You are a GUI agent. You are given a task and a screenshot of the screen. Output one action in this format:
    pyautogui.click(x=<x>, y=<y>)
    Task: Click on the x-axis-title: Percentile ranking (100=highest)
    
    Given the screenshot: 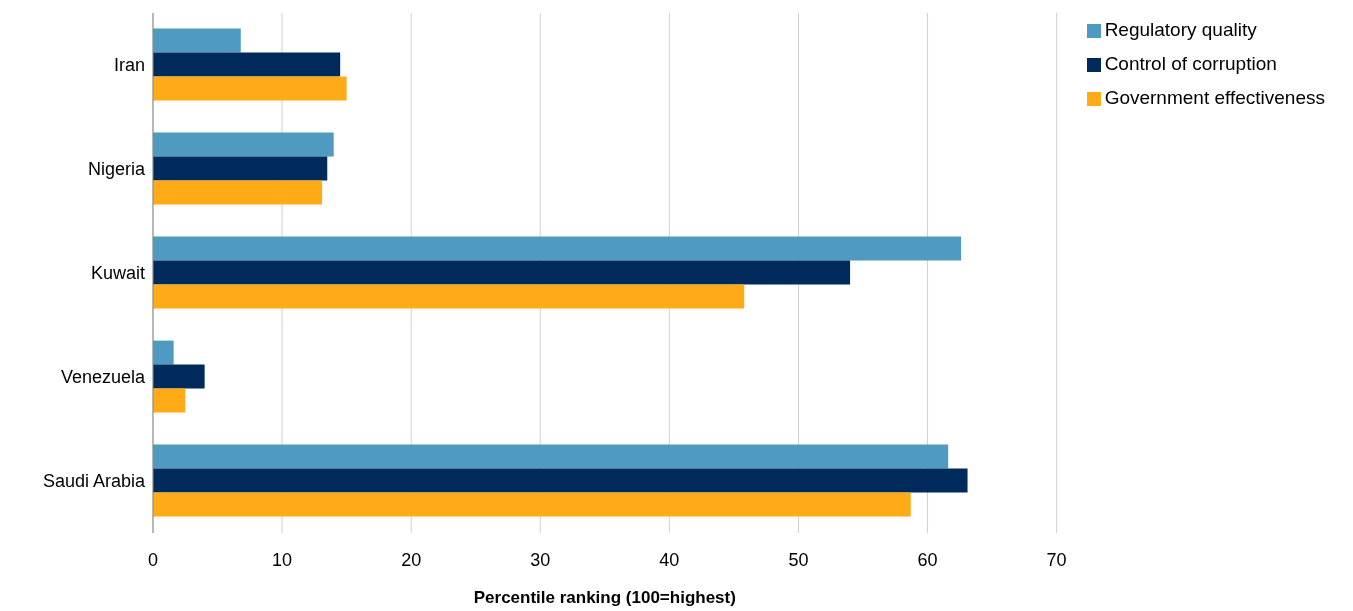 What is the action you would take?
    pyautogui.click(x=604, y=597)
    